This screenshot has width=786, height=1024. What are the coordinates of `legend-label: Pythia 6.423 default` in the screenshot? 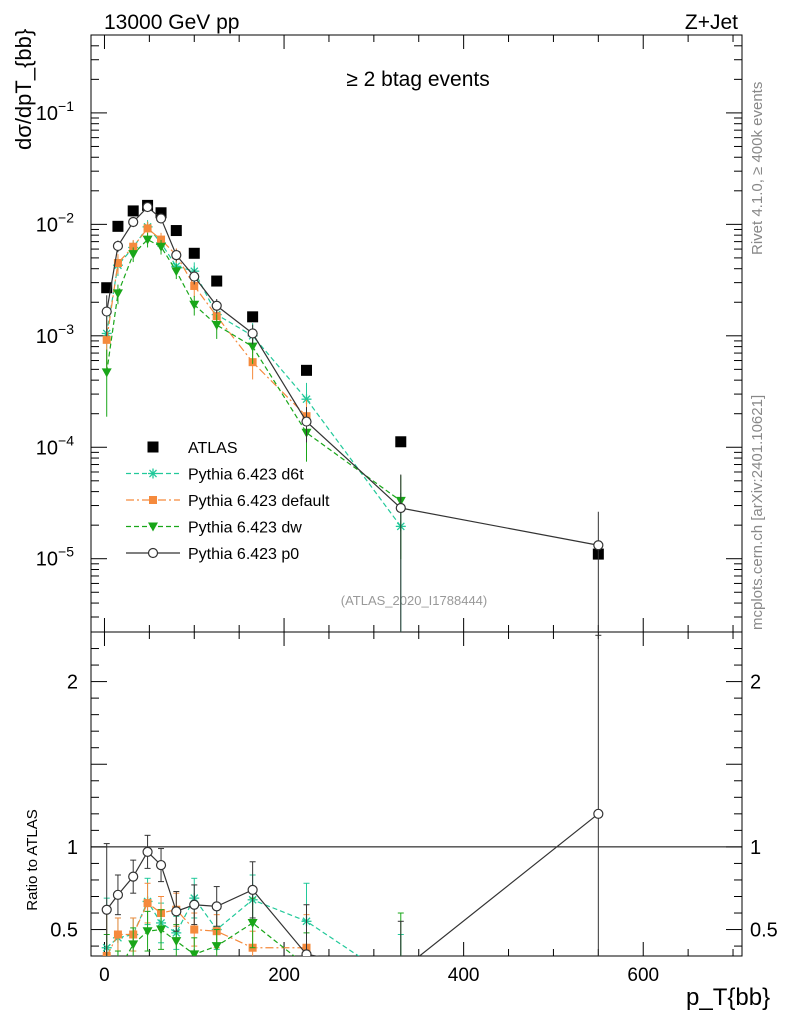 It's located at (259, 501).